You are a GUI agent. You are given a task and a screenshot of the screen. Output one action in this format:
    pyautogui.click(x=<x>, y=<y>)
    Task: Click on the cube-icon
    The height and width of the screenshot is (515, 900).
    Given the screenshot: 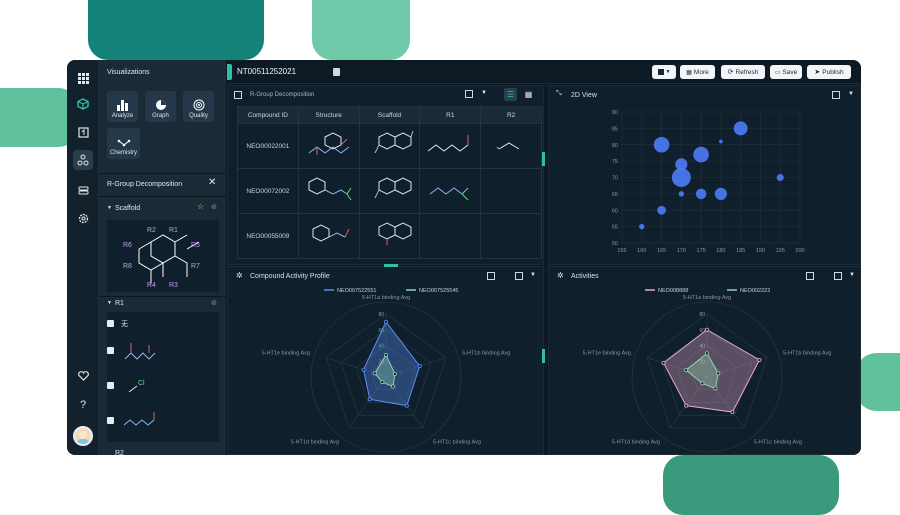 What is the action you would take?
    pyautogui.click(x=83, y=104)
    